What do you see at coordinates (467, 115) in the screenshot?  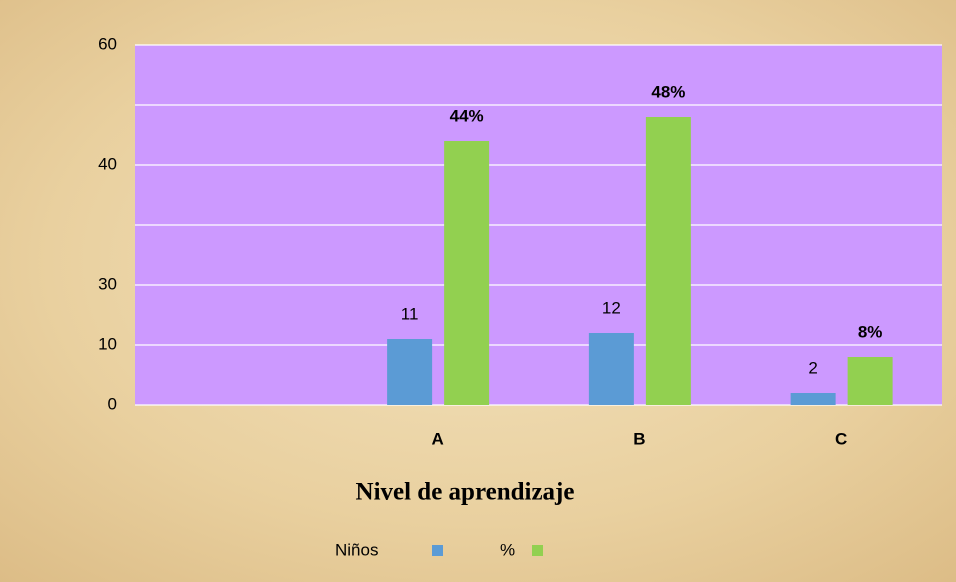 I see `data-label: 44%` at bounding box center [467, 115].